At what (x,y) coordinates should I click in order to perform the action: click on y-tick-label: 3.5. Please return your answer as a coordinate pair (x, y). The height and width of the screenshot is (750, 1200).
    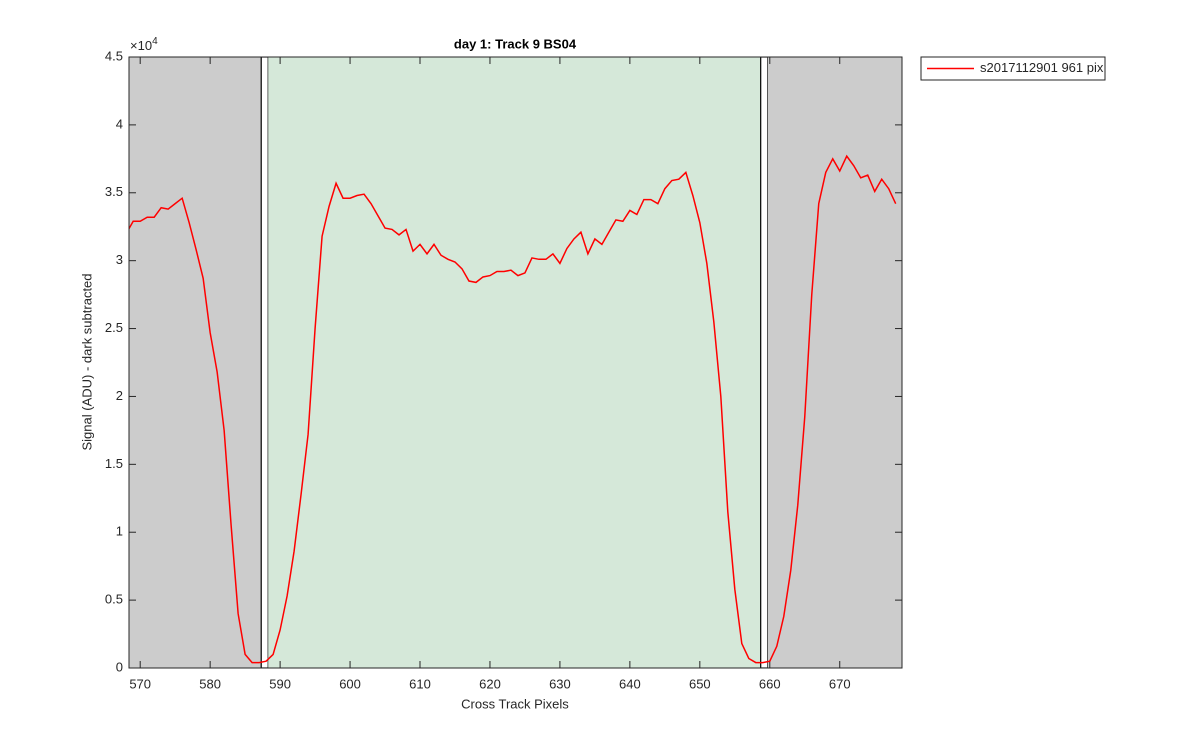
    Looking at the image, I should click on (114, 191).